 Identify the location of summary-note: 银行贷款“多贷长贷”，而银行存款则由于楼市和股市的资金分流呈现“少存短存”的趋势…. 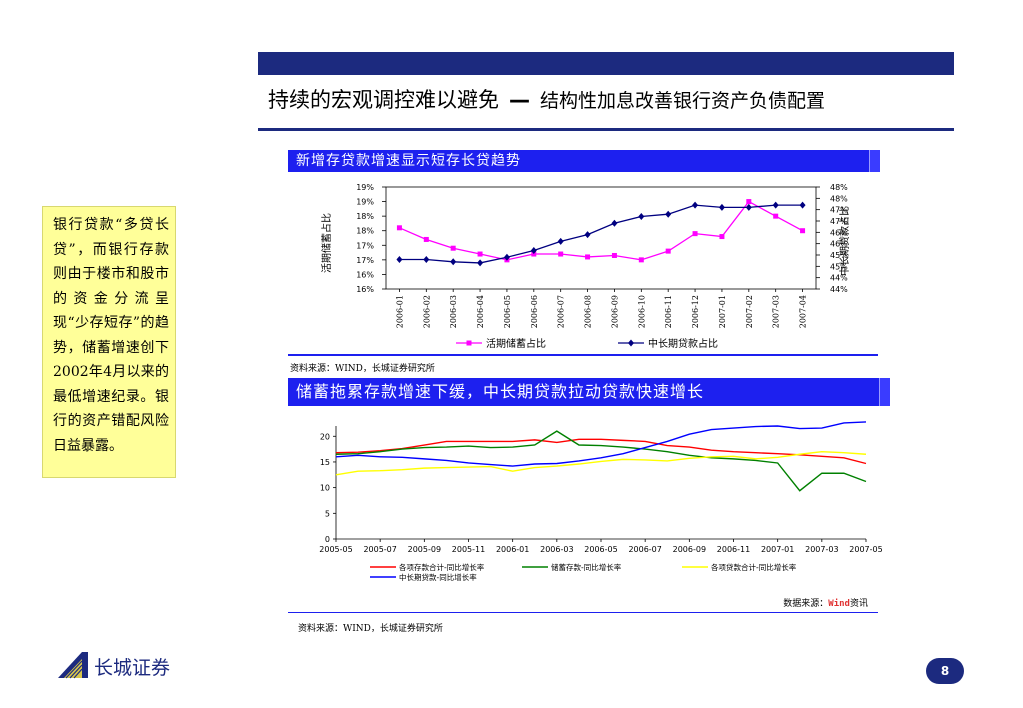
(109, 342).